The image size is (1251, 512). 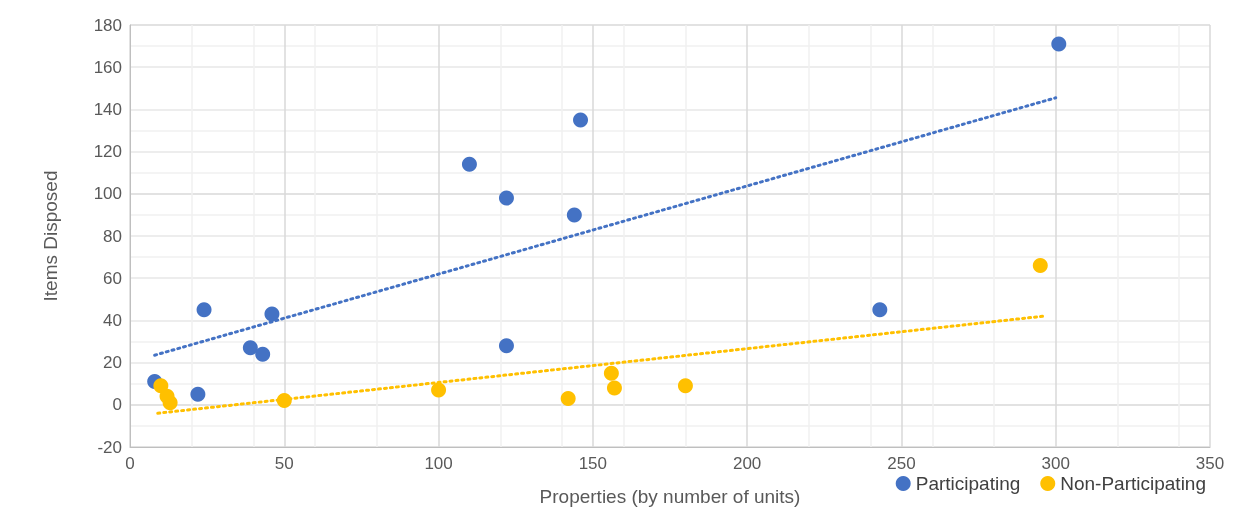 What do you see at coordinates (107, 194) in the screenshot?
I see `y-tick-label: 100` at bounding box center [107, 194].